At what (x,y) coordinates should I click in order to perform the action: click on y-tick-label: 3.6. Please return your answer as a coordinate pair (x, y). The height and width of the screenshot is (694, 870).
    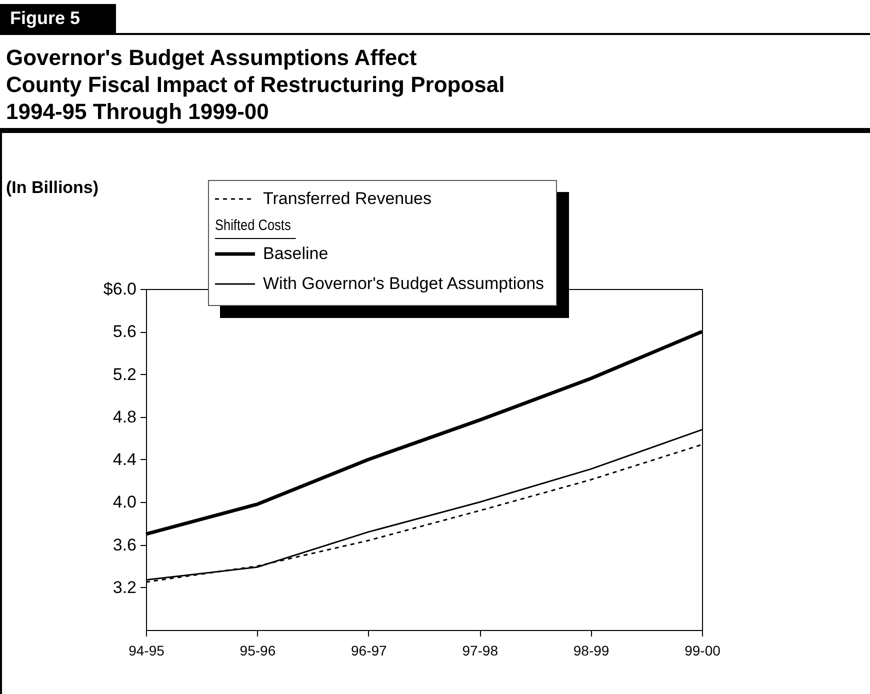
    Looking at the image, I should click on (124, 544).